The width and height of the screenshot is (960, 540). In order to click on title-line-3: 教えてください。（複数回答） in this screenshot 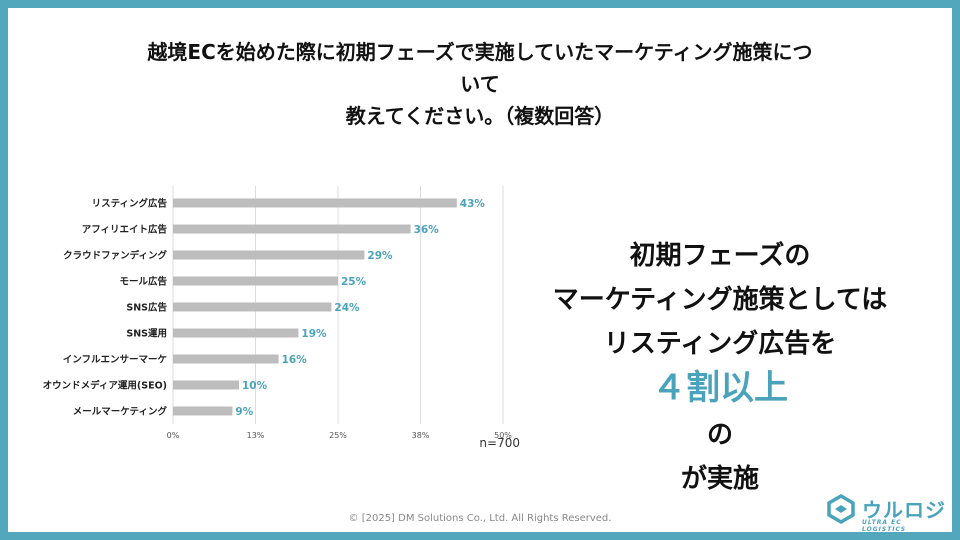, I will do `click(480, 116)`.